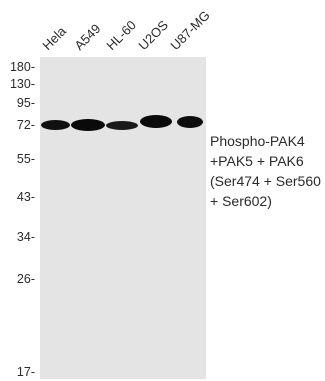 Image resolution: width=325 pixels, height=381 pixels. Describe the element at coordinates (241, 201) in the screenshot. I see `target-line-4: + Ser602)` at that location.